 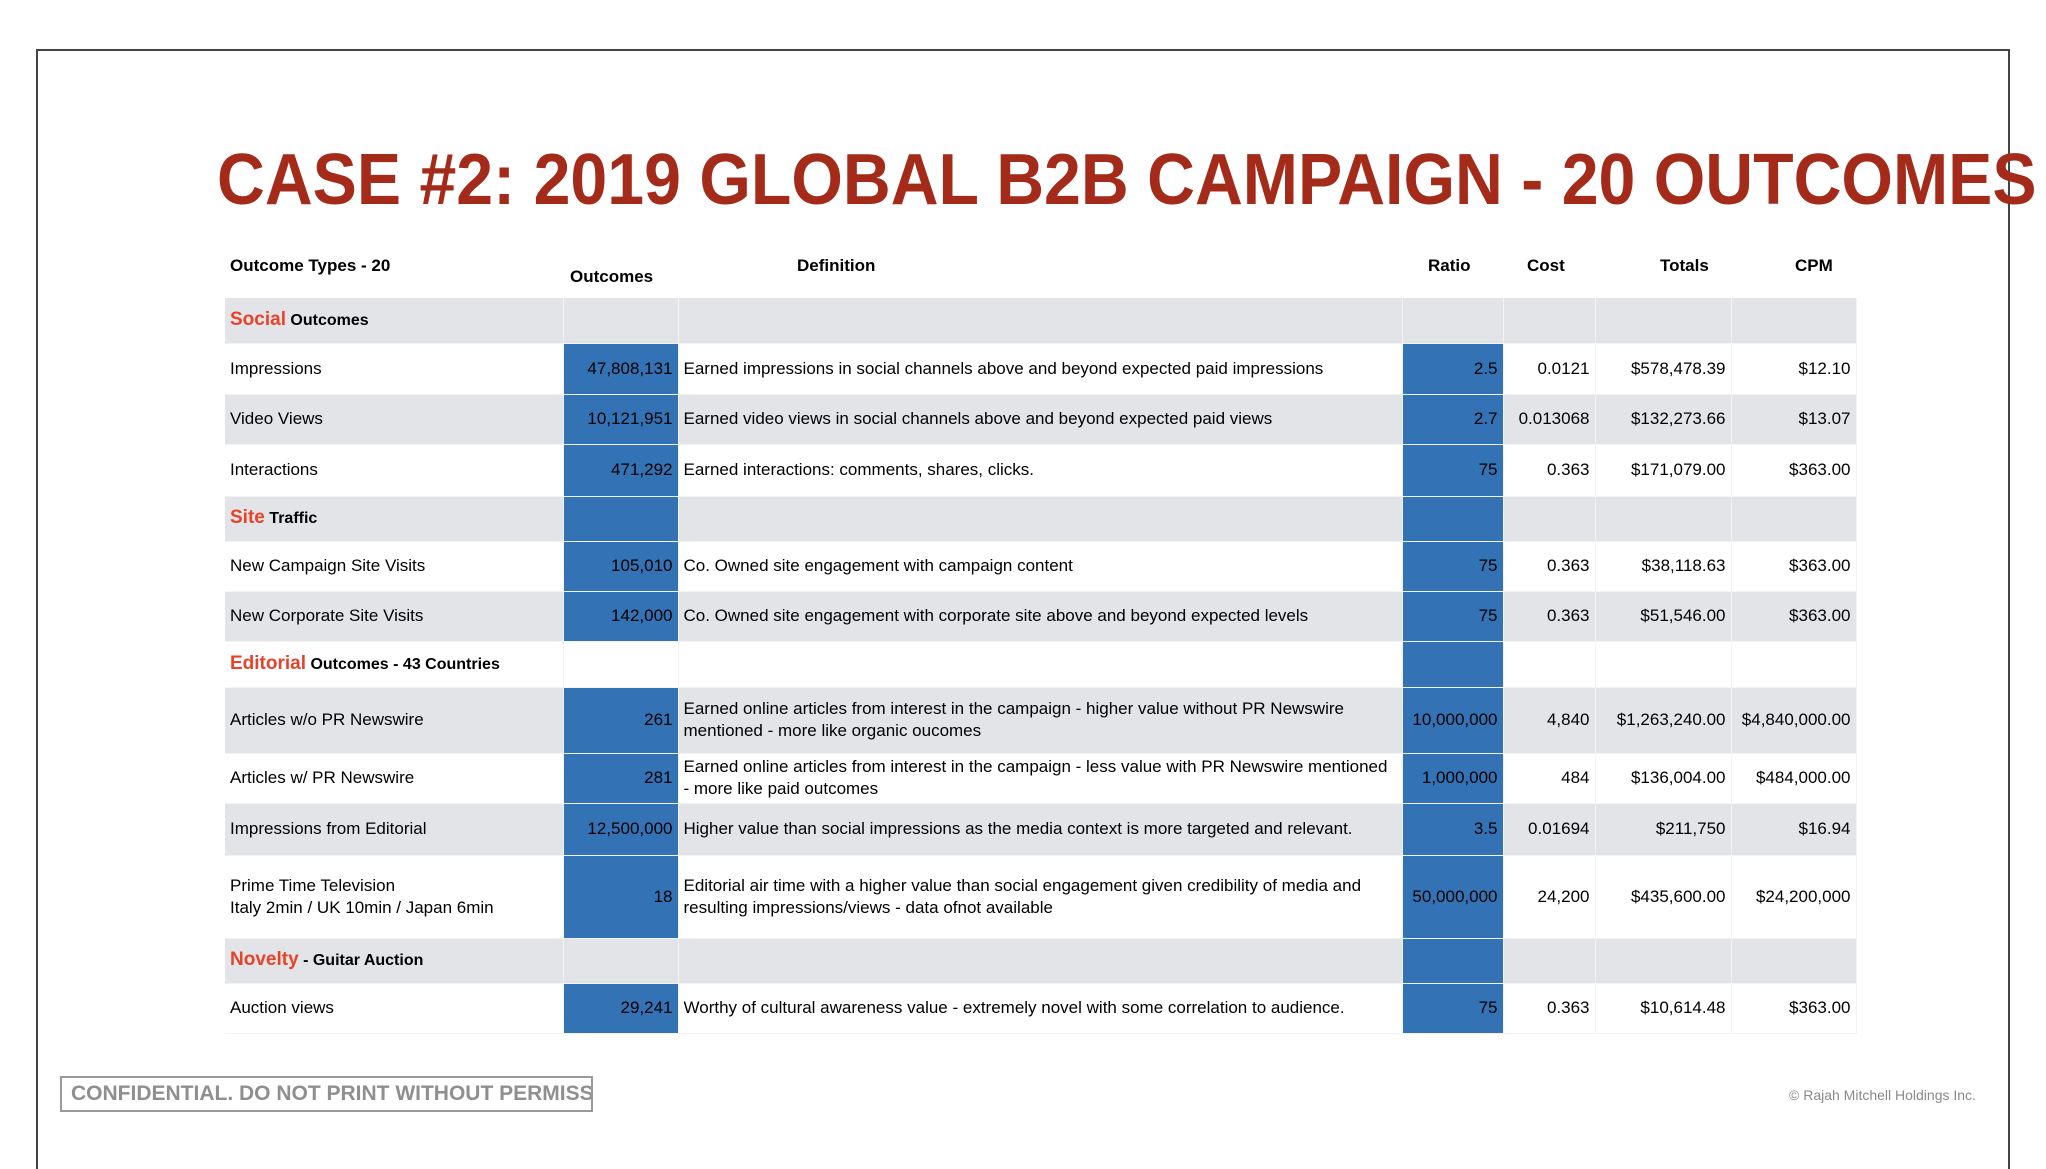 I want to click on section-rest: - Guitar Auction, so click(x=361, y=960).